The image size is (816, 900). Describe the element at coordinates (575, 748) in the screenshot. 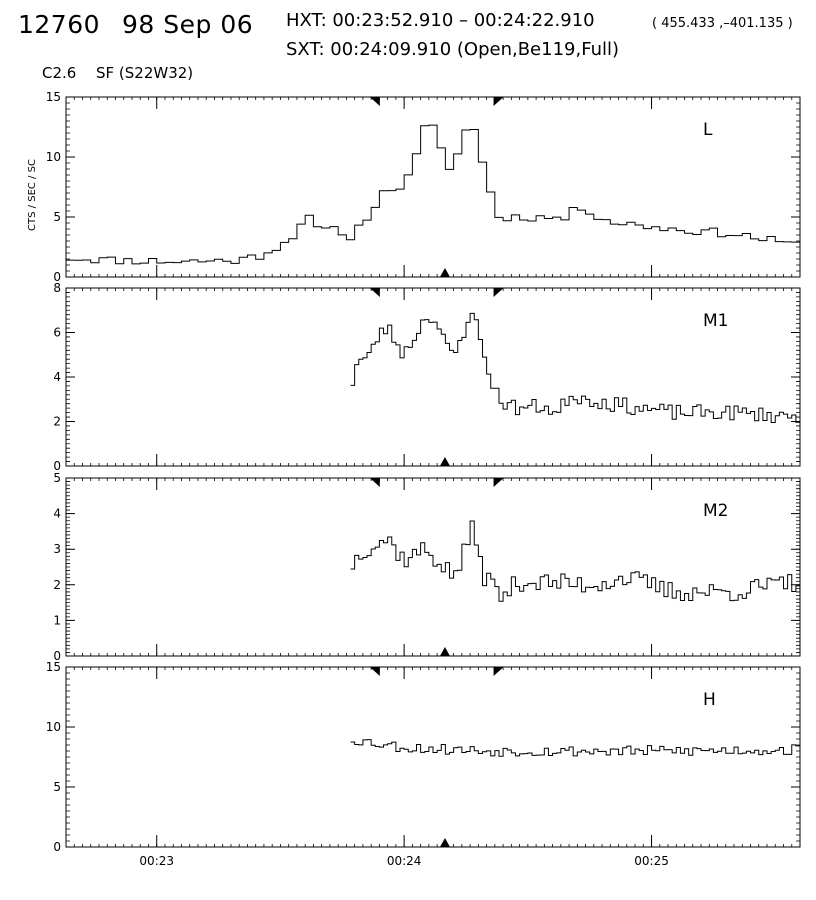

I see `lightcurve-h` at that location.